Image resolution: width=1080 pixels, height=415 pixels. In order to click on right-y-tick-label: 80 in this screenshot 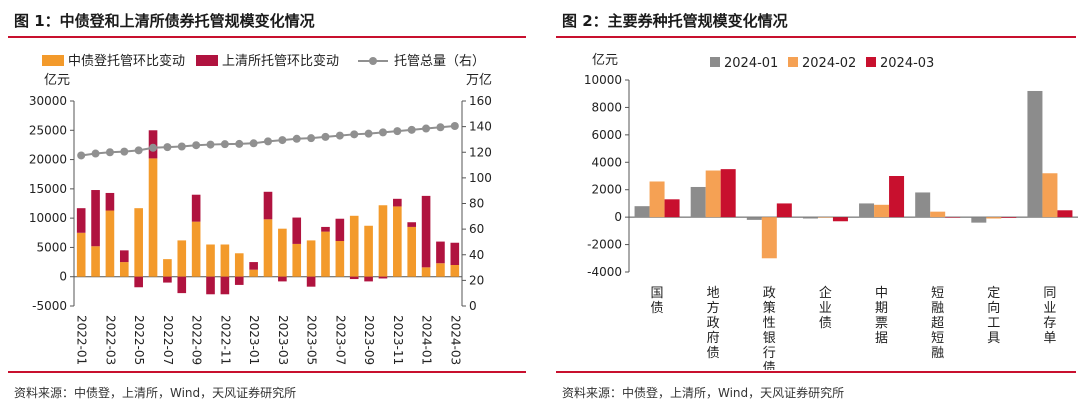, I will do `click(476, 204)`.